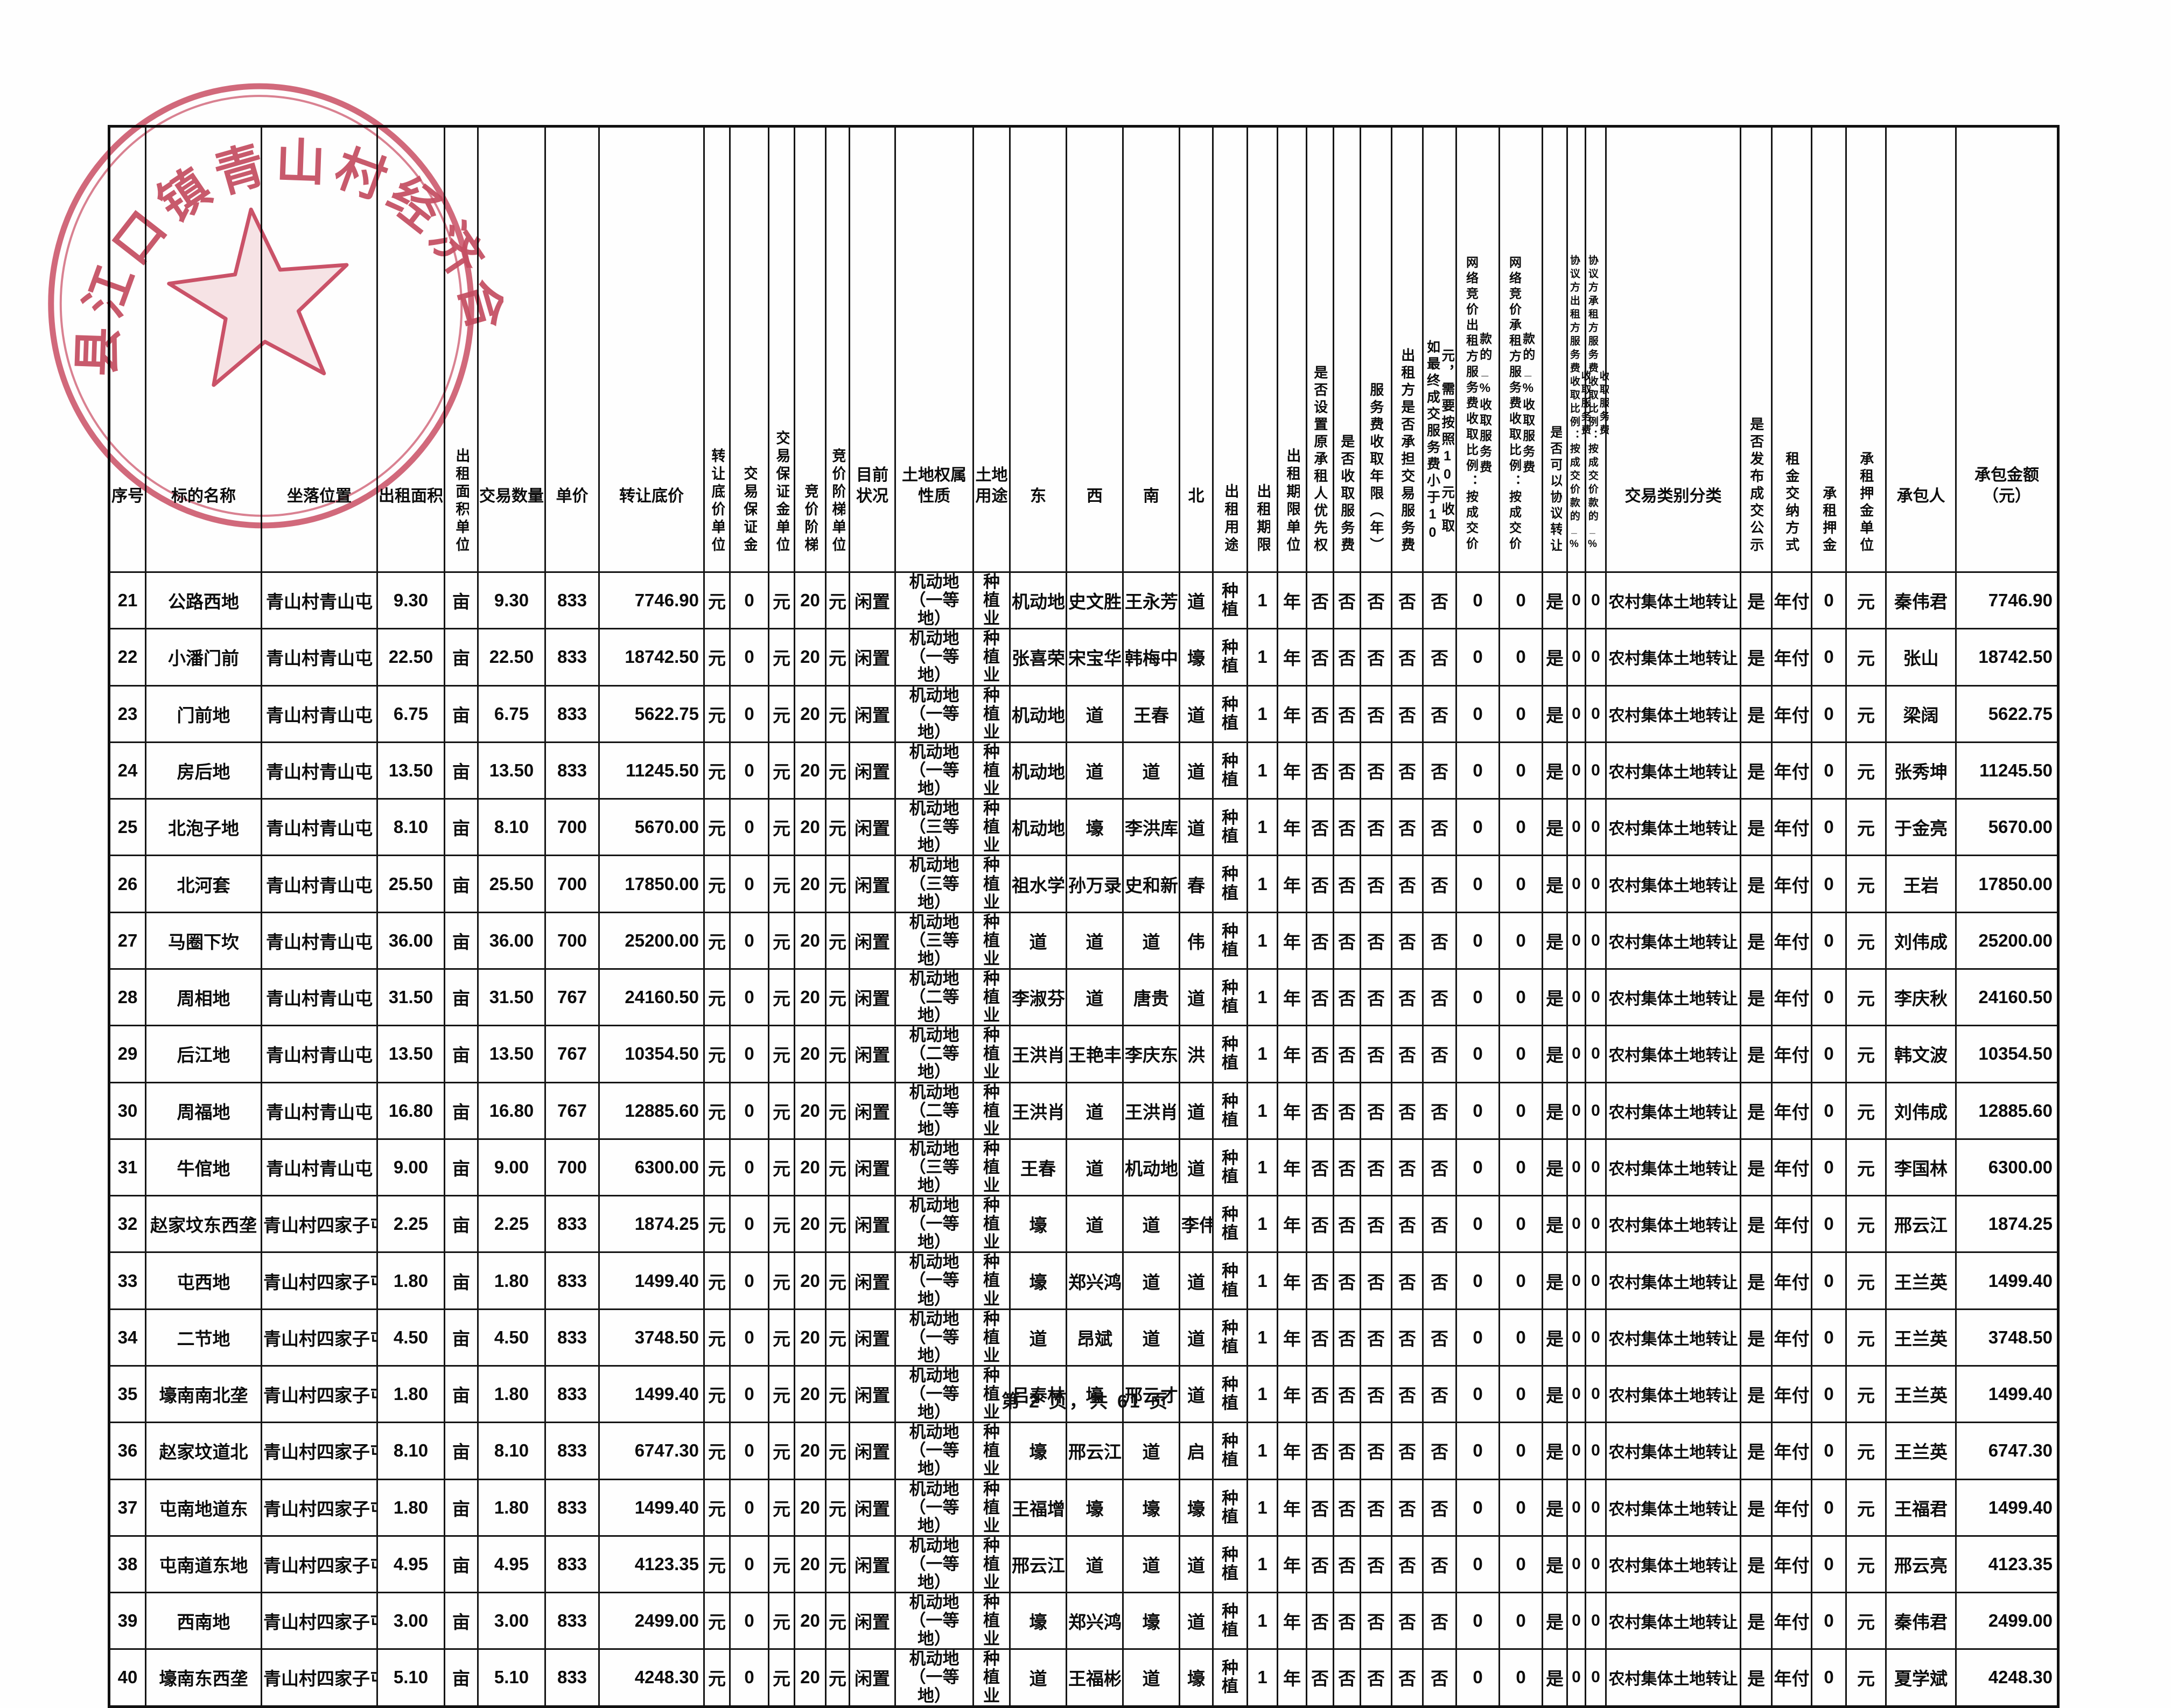 This screenshot has width=2171, height=1708. I want to click on cell-qty: 13.50, so click(512, 1054).